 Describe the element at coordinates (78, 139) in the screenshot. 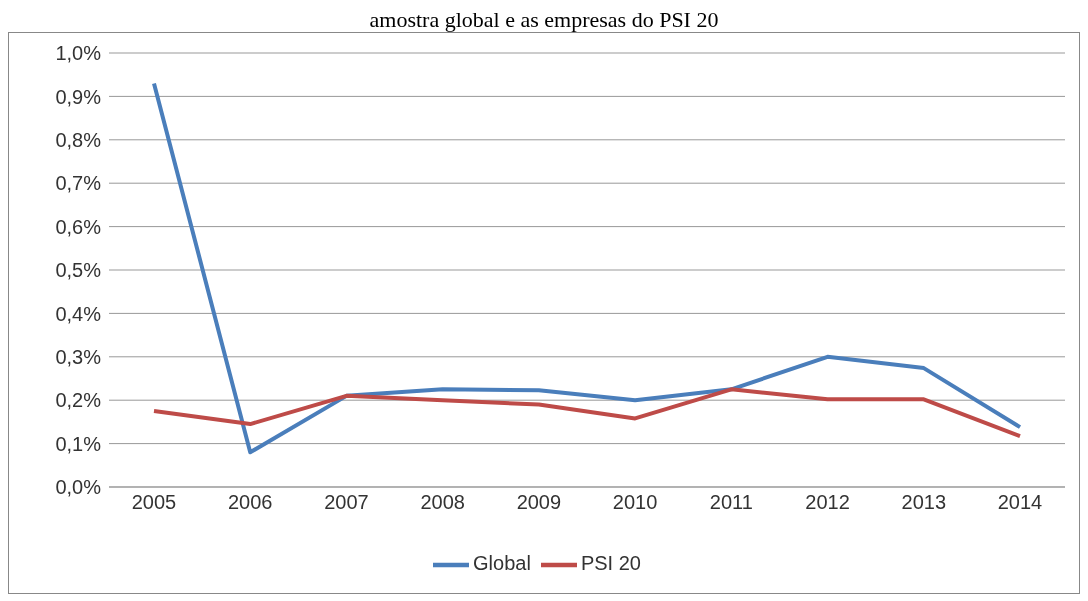

I see `y-tick-label: 0,8%` at that location.